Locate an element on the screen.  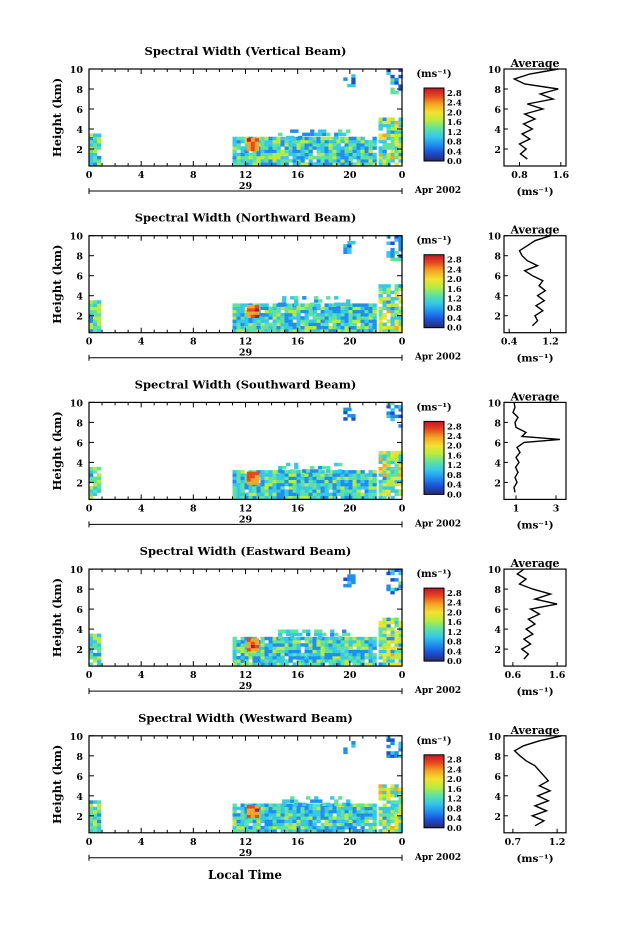
profile-y-tick-label: 2 is located at coordinates (497, 483).